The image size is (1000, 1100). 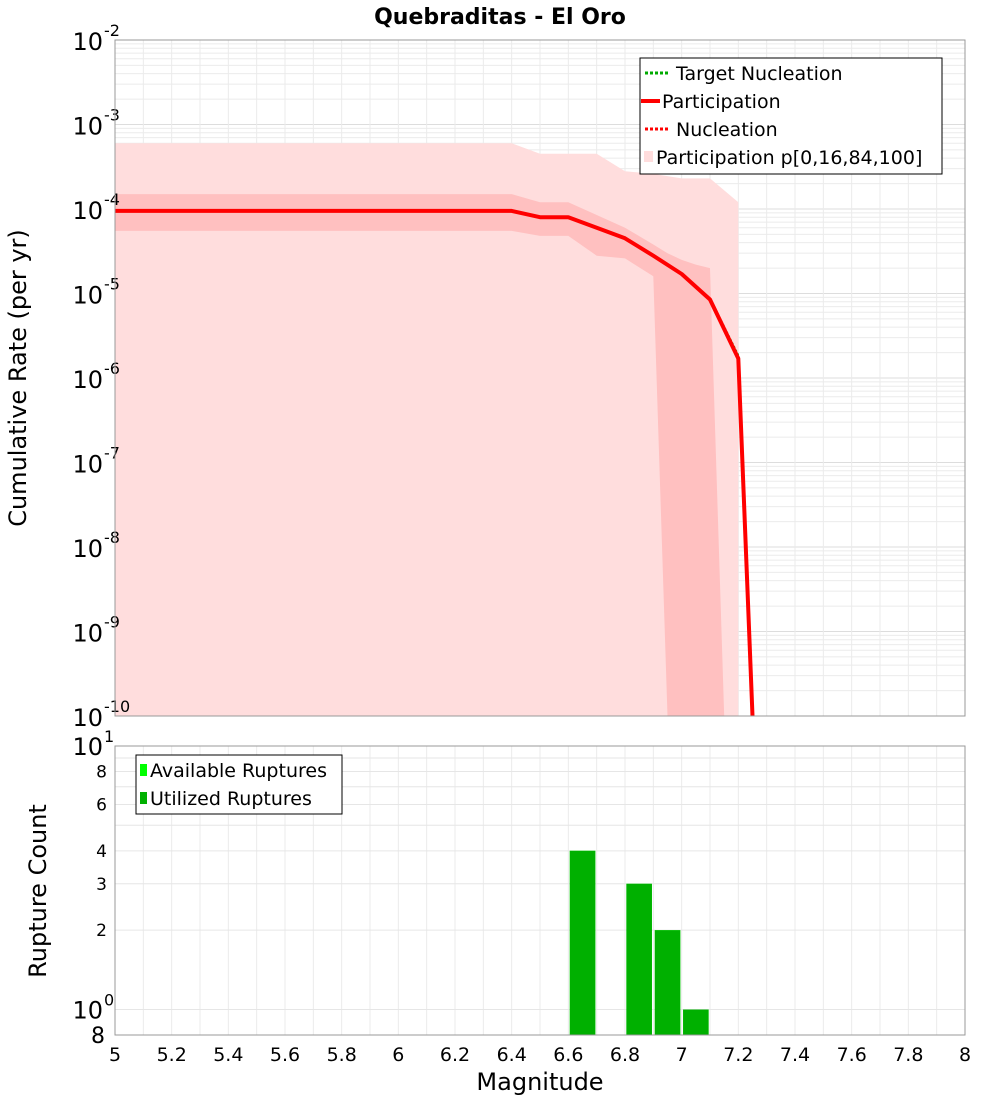 What do you see at coordinates (115, 1055) in the screenshot?
I see `x-tick-label: 5` at bounding box center [115, 1055].